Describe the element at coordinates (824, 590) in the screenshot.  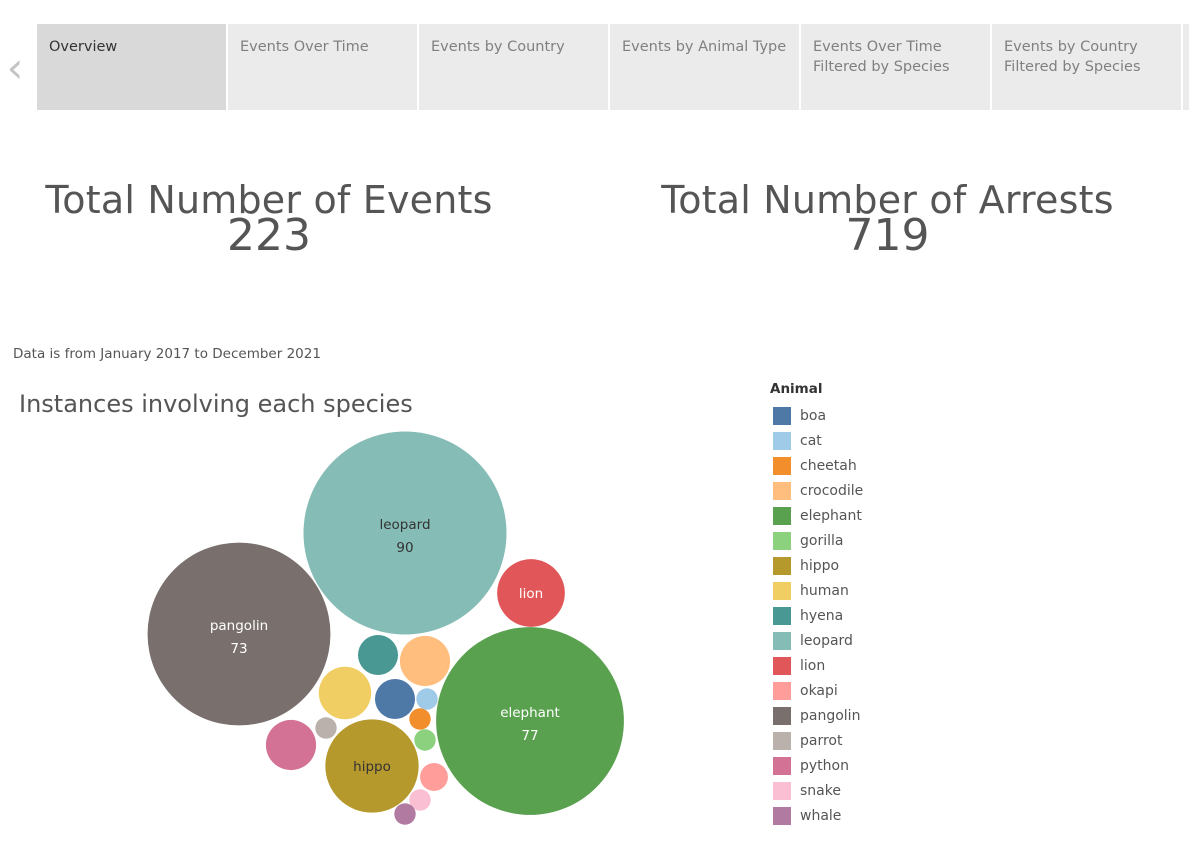
I see `legend-label: human` at that location.